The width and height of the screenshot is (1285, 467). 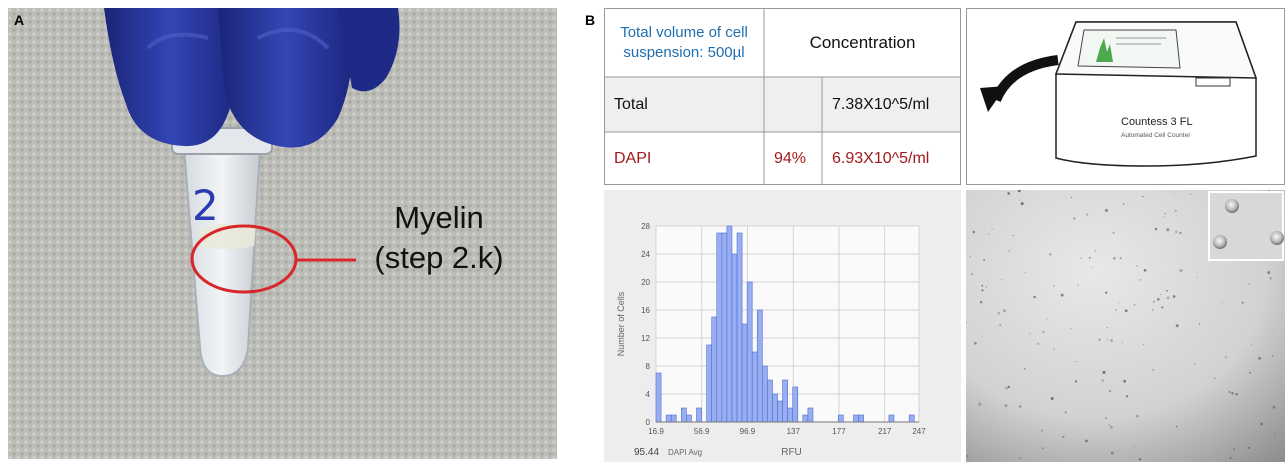 I want to click on row-total-label: Total, so click(x=631, y=104).